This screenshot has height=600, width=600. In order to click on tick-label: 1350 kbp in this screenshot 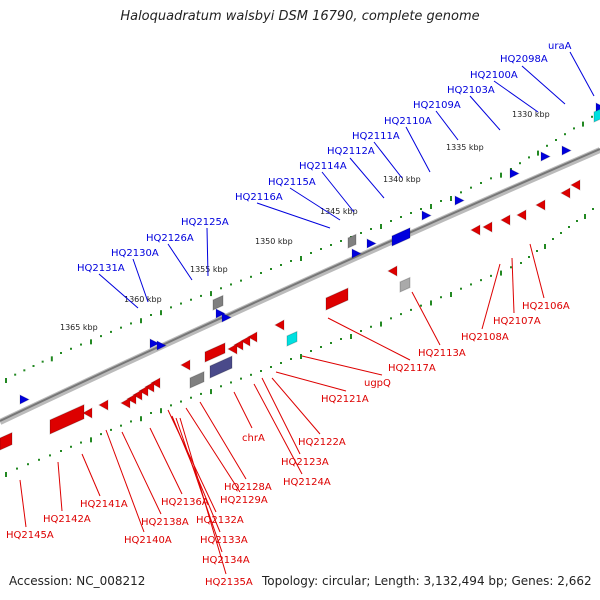, I will do `click(274, 241)`.